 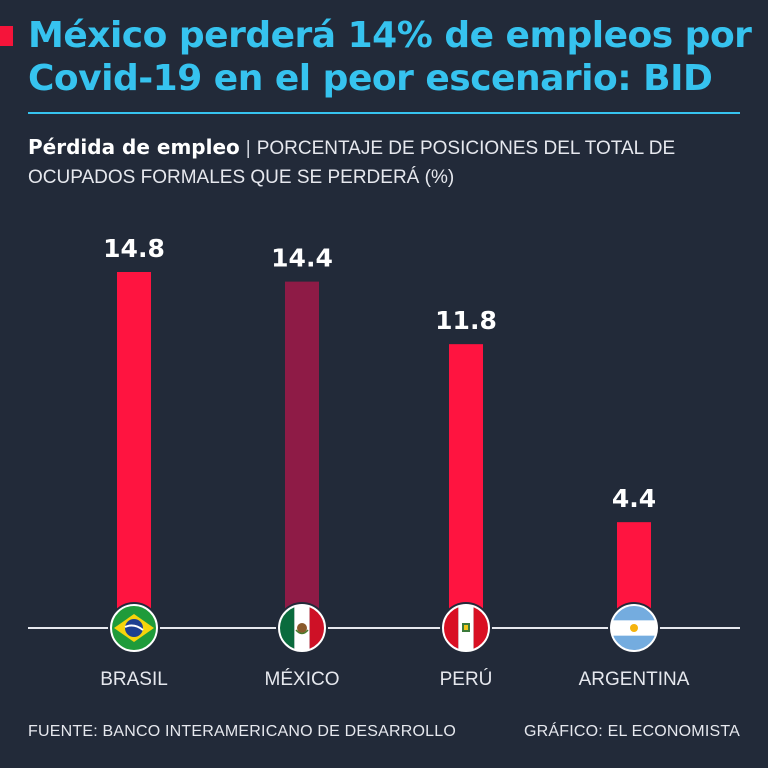 What do you see at coordinates (466, 486) in the screenshot?
I see `bar-perú` at bounding box center [466, 486].